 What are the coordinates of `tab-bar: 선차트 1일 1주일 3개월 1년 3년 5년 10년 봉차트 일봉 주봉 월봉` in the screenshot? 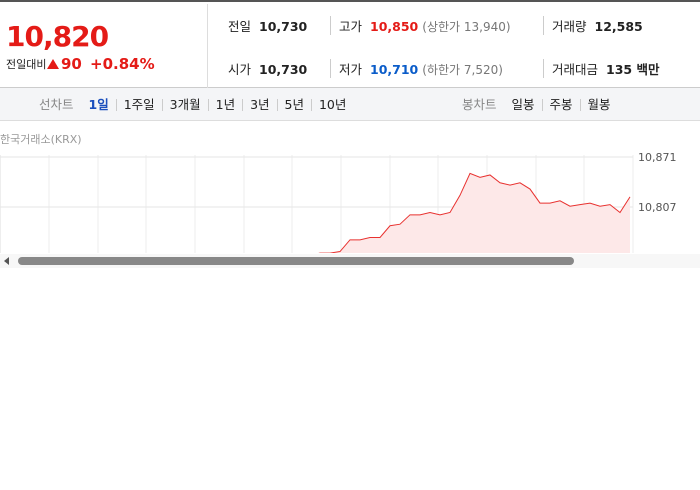 It's located at (350, 104).